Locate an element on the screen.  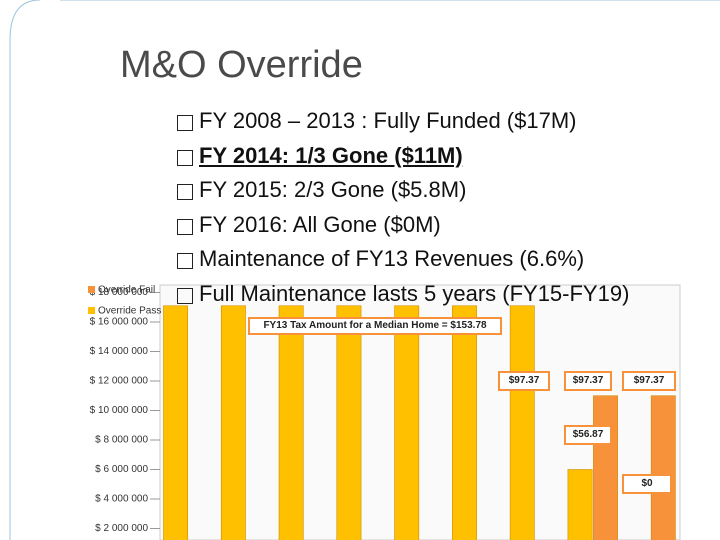
legend-label: Override Pass is located at coordinates (129, 311).